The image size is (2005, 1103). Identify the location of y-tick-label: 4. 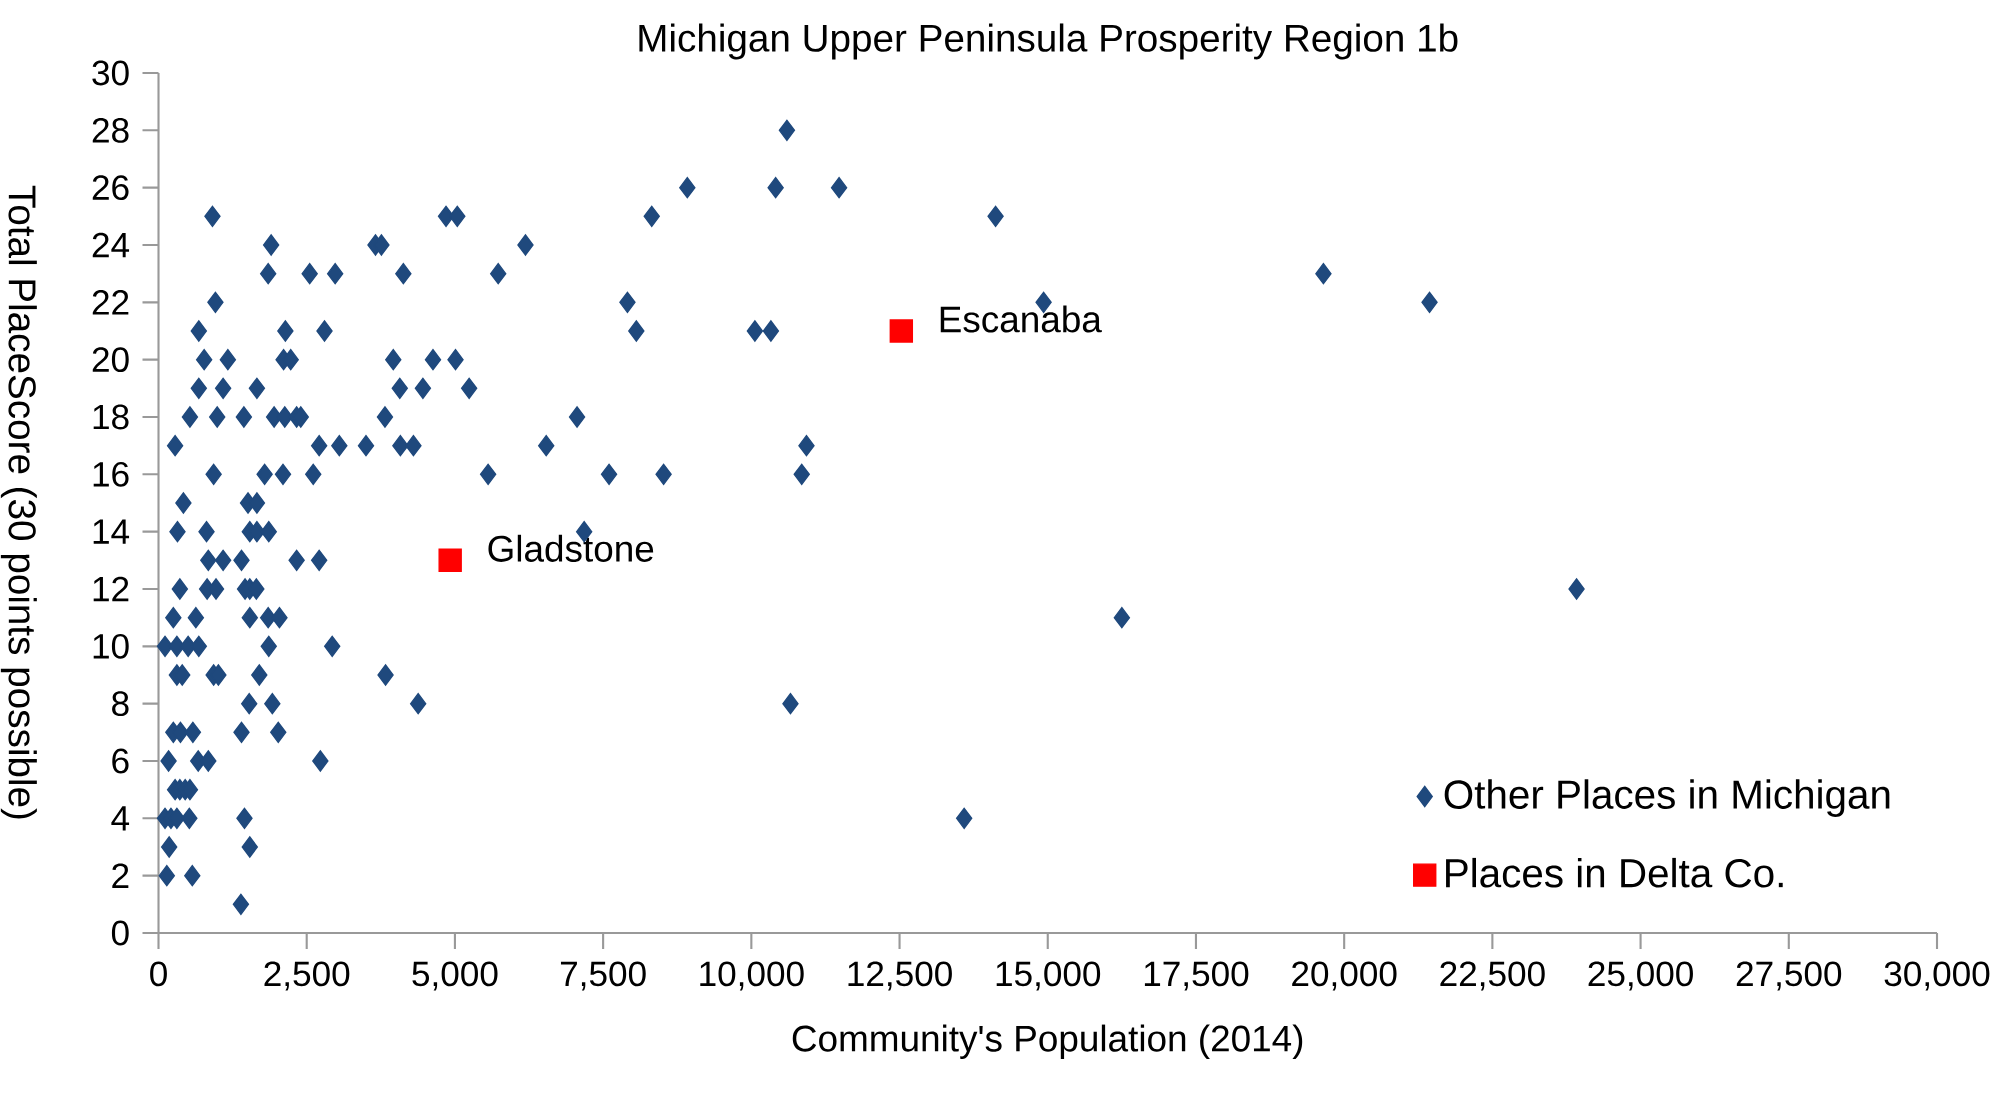
(120, 818).